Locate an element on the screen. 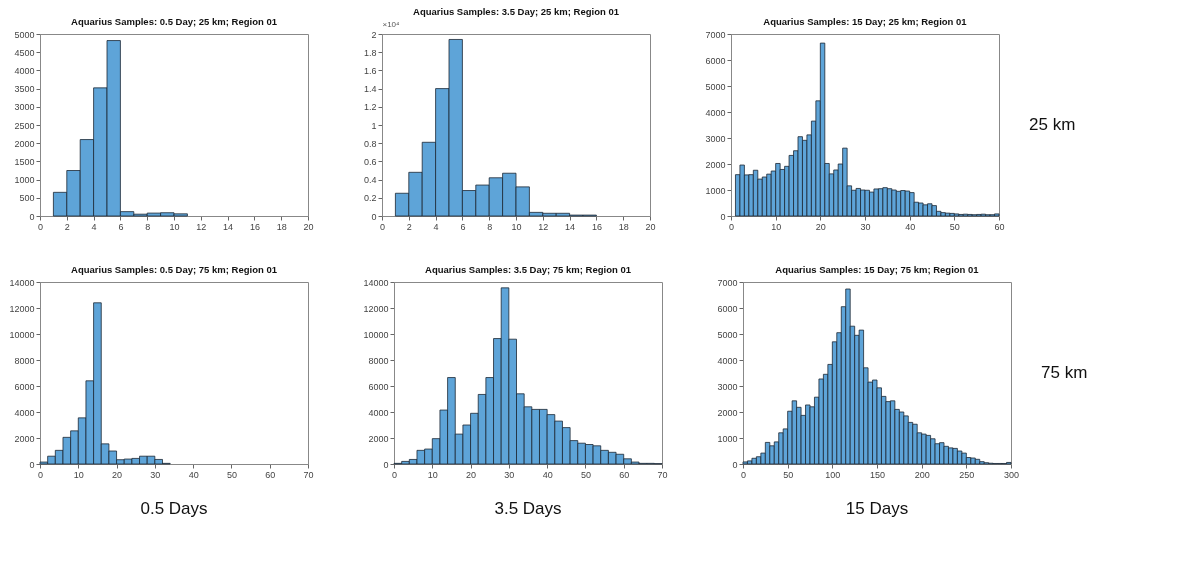 Image resolution: width=1201 pixels, height=563 pixels. y-tick-label: 500 is located at coordinates (27, 198).